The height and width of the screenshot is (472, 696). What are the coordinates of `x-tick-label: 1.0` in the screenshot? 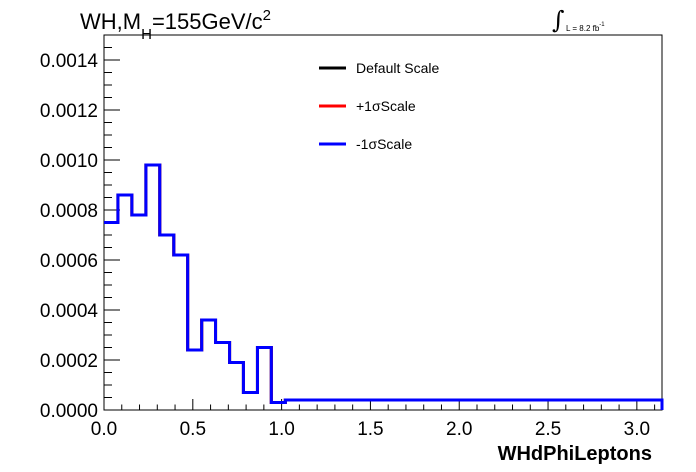 It's located at (281, 429).